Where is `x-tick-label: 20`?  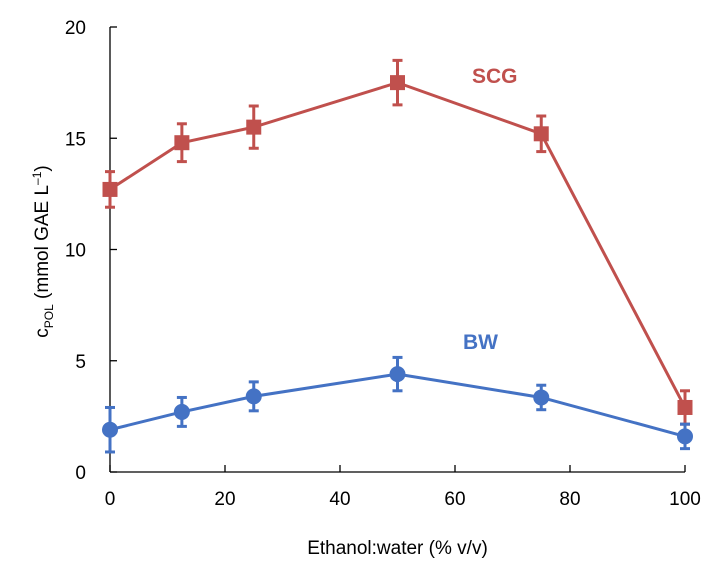 x-tick-label: 20 is located at coordinates (224, 499).